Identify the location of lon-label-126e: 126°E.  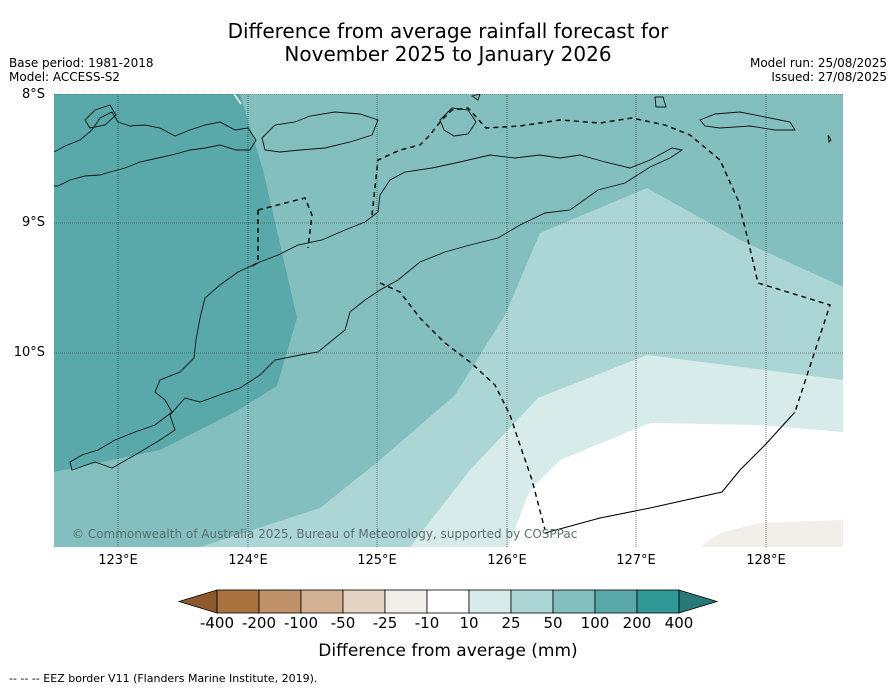
(507, 560).